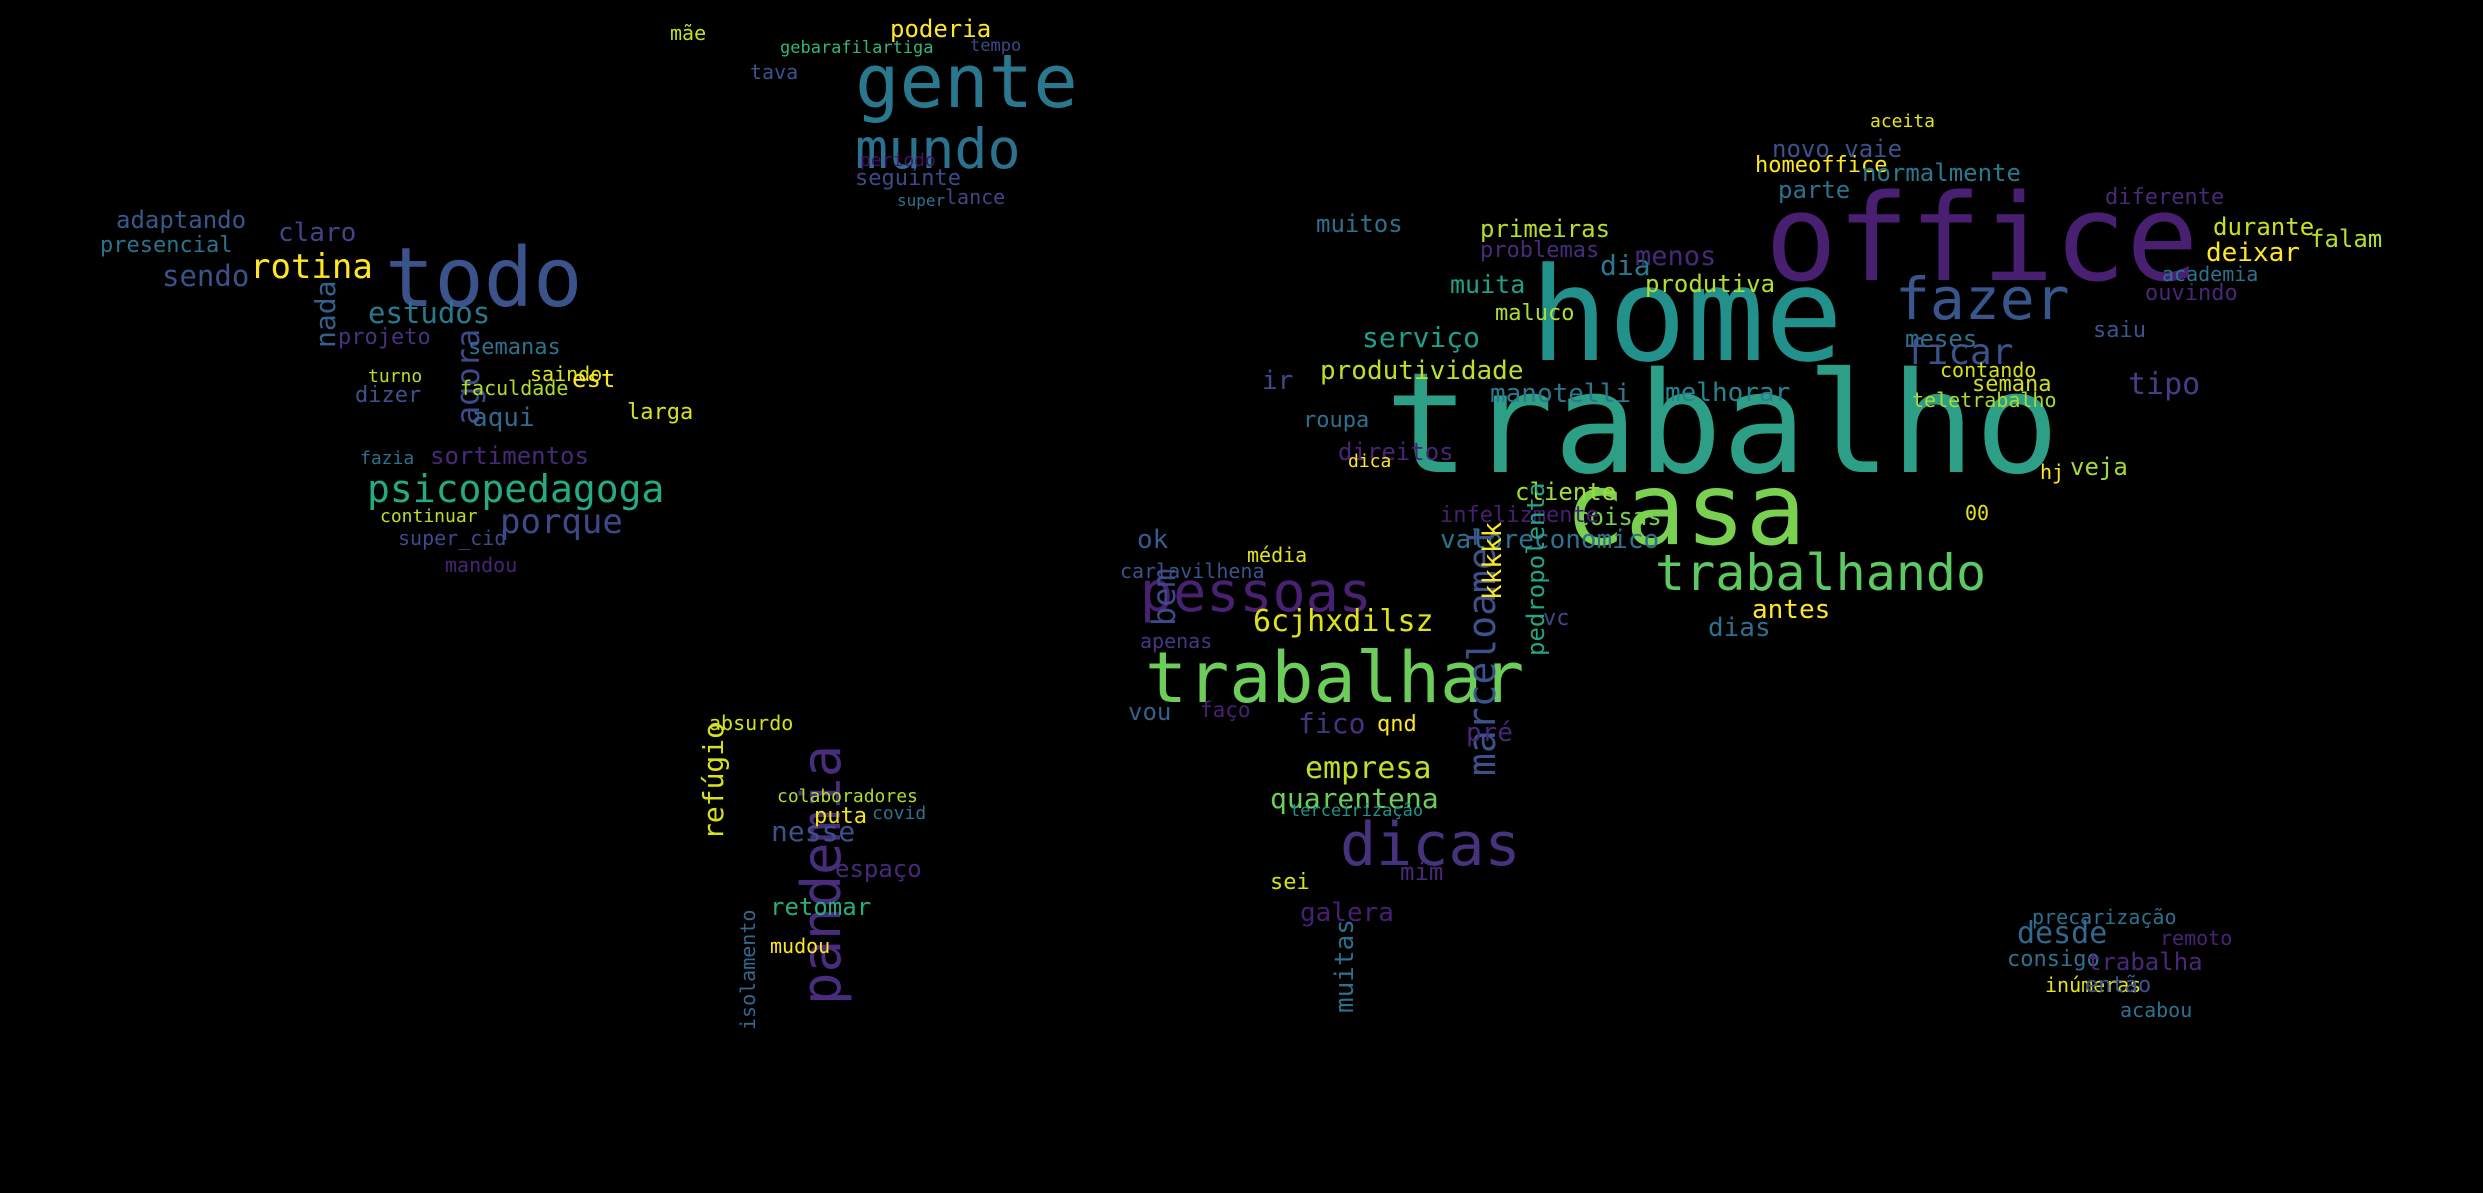 Image resolution: width=2483 pixels, height=1193 pixels. Describe the element at coordinates (1278, 381) in the screenshot. I see `word-64: ir` at that location.